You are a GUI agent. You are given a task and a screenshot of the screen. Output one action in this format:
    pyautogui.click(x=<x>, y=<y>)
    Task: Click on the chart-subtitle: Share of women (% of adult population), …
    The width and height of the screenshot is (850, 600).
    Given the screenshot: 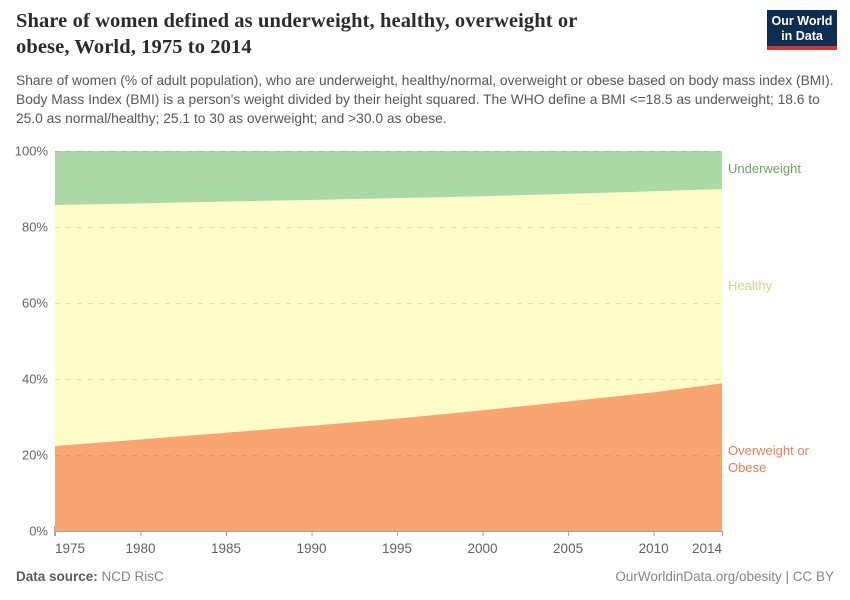 What is the action you would take?
    pyautogui.click(x=425, y=99)
    